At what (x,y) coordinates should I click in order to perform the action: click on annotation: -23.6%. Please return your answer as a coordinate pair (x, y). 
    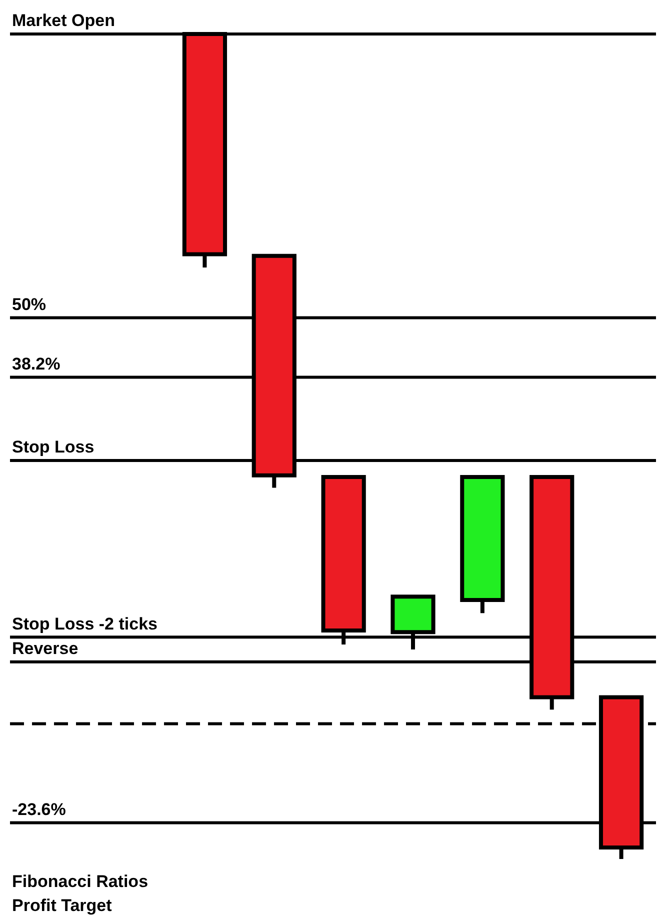
    Looking at the image, I should click on (39, 809).